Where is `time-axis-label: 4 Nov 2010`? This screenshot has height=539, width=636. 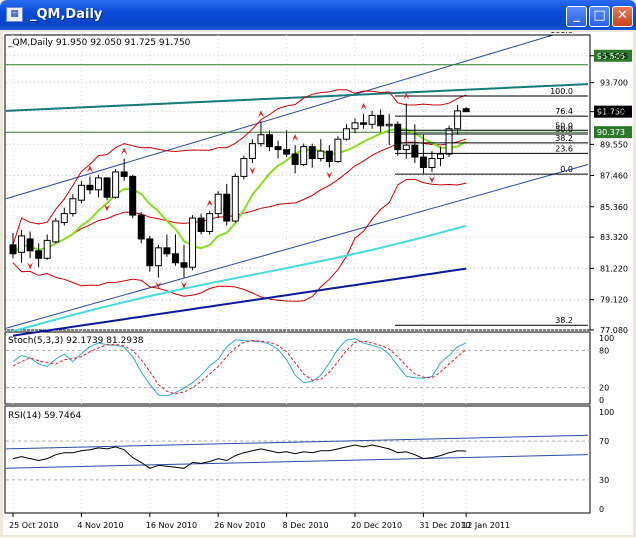
time-axis-label: 4 Nov 2010 is located at coordinates (100, 525).